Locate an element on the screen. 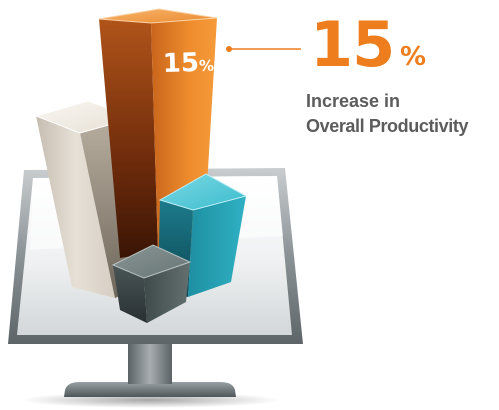  stat-caption-line1: Increase in is located at coordinates (353, 101).